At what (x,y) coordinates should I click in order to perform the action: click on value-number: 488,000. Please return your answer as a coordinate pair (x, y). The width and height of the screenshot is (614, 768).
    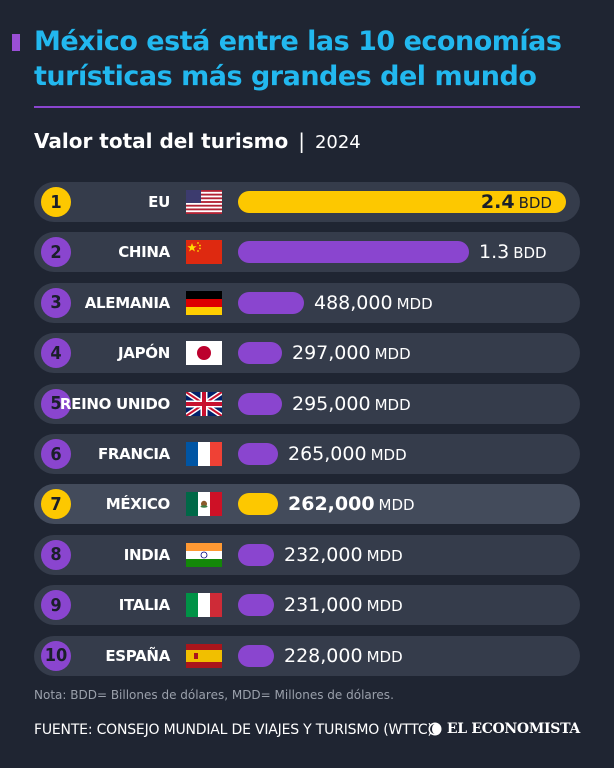
    Looking at the image, I should click on (353, 302).